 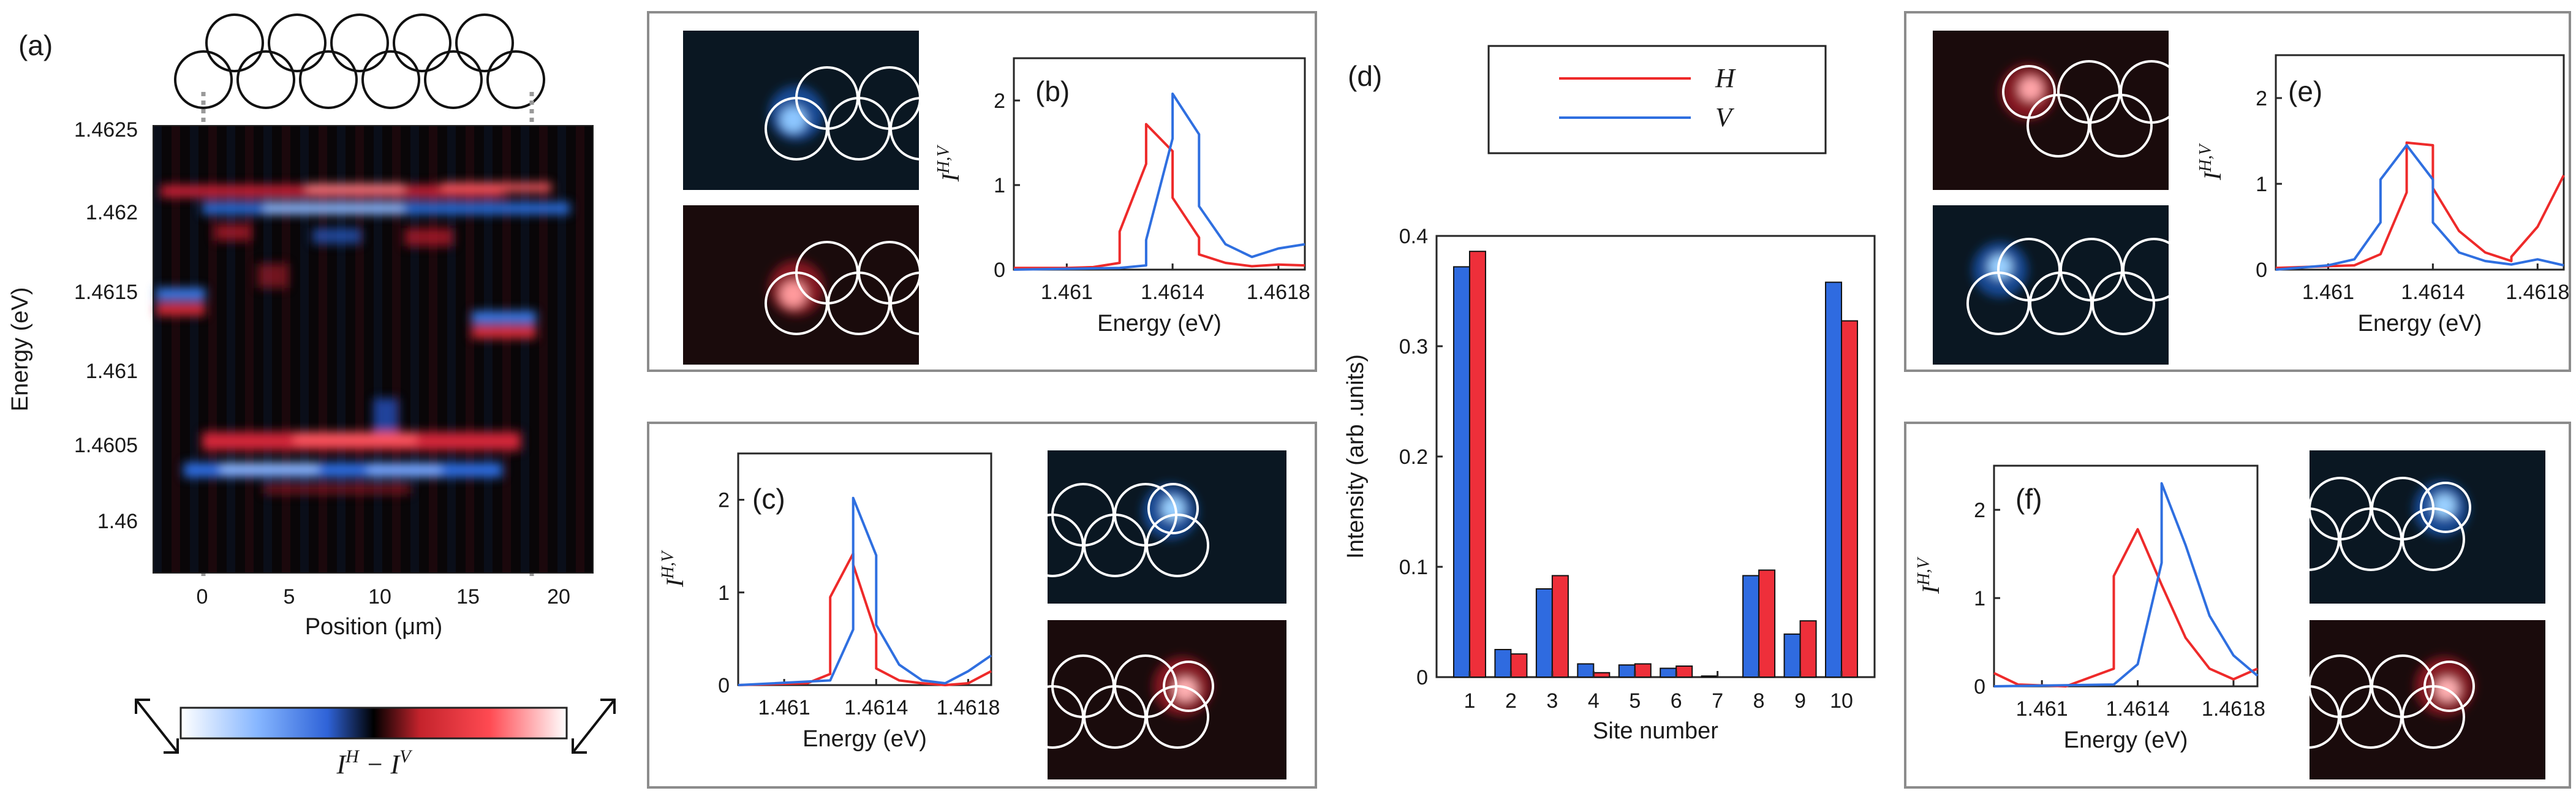 What do you see at coordinates (1052, 91) in the screenshot?
I see `panel-label-b: (b)` at bounding box center [1052, 91].